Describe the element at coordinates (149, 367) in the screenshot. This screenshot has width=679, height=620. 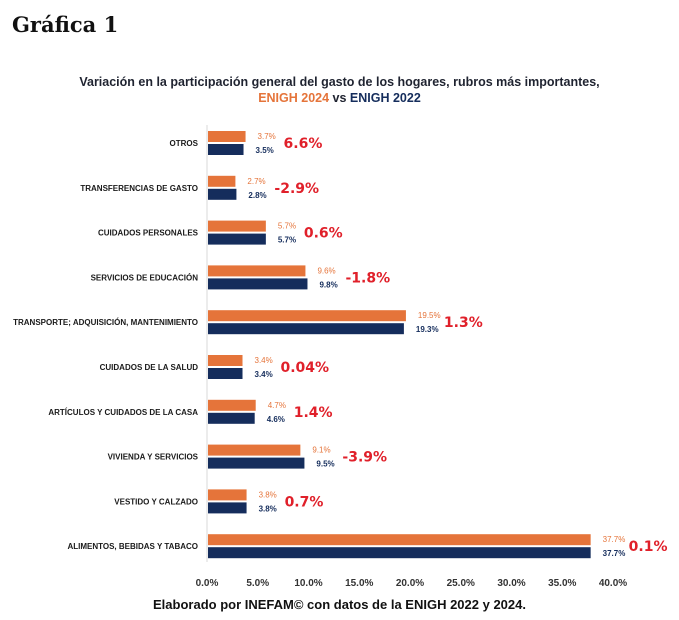
I see `category-label: CUIDADOS DE LA SALUD` at that location.